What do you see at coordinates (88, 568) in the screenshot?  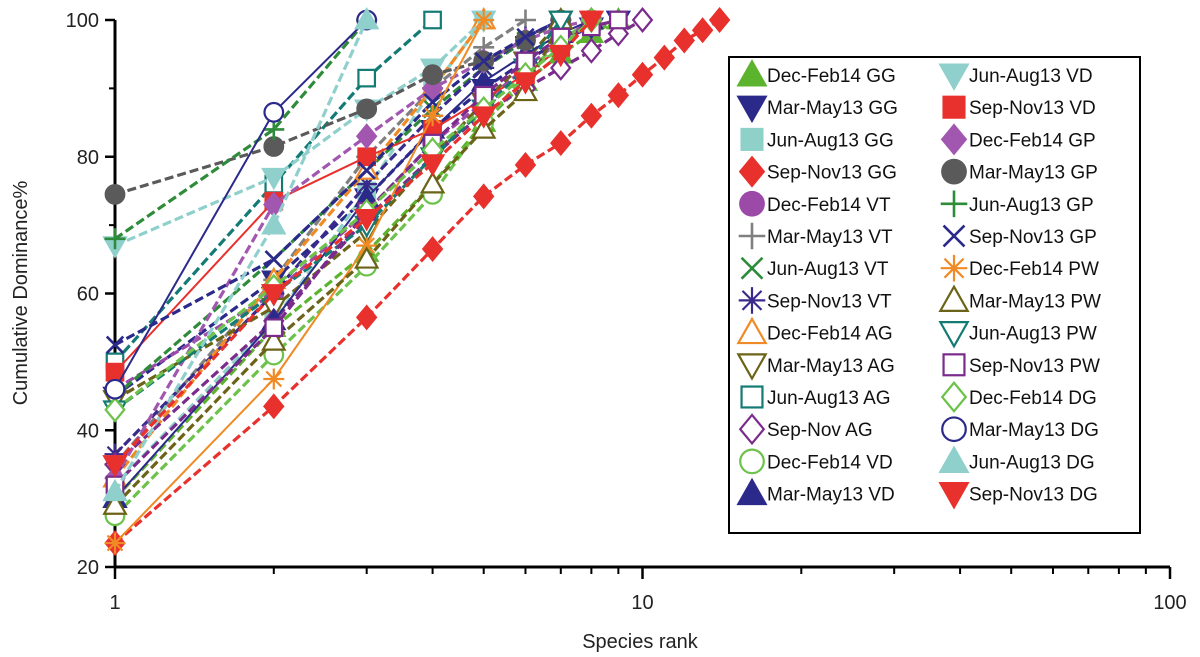 I see `y-tick-label: 20` at bounding box center [88, 568].